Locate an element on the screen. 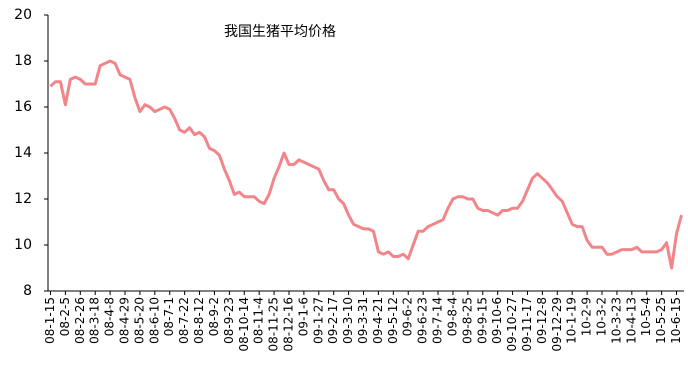 Image resolution: width=688 pixels, height=385 pixels. x-tick-label: 09-10-27 is located at coordinates (512, 324).